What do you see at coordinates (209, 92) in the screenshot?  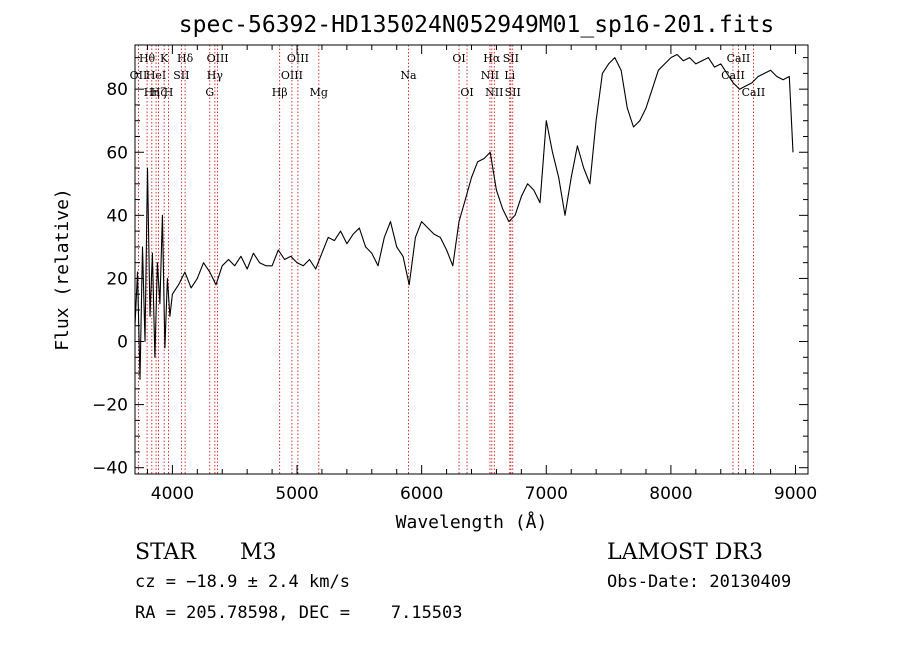 I see `spectral-line-label: G` at bounding box center [209, 92].